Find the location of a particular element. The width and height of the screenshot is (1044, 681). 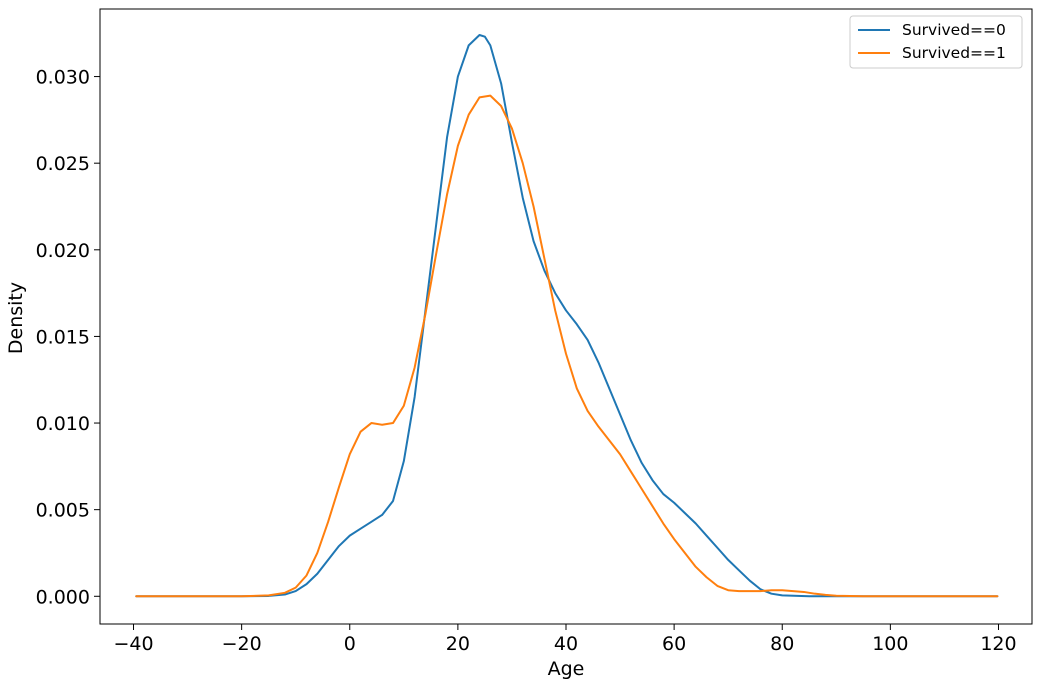

legend-label-0: Survived==0 is located at coordinates (954, 30).